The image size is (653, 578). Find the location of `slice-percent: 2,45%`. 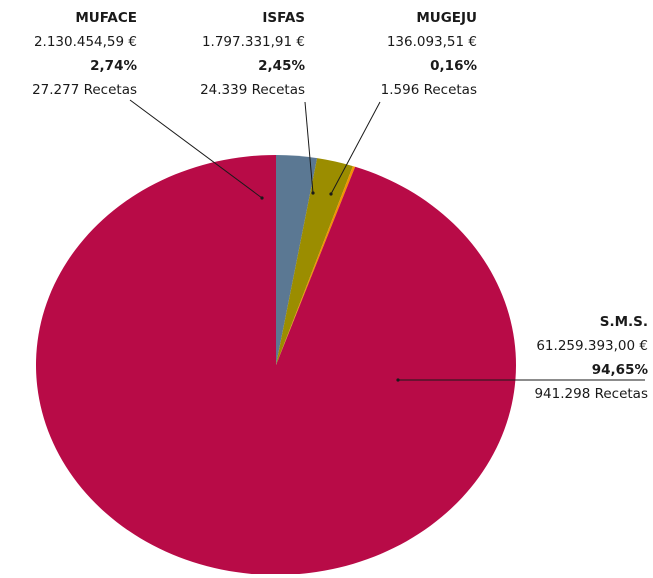

slice-percent: 2,45% is located at coordinates (281, 66).